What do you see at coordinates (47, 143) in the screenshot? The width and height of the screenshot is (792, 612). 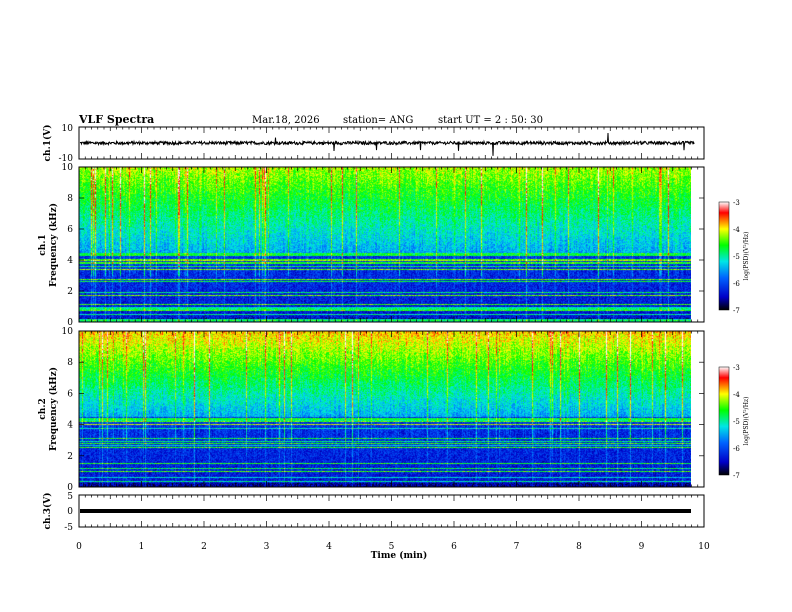 I see `ch1-ylabel: ch.1(V)` at bounding box center [47, 143].